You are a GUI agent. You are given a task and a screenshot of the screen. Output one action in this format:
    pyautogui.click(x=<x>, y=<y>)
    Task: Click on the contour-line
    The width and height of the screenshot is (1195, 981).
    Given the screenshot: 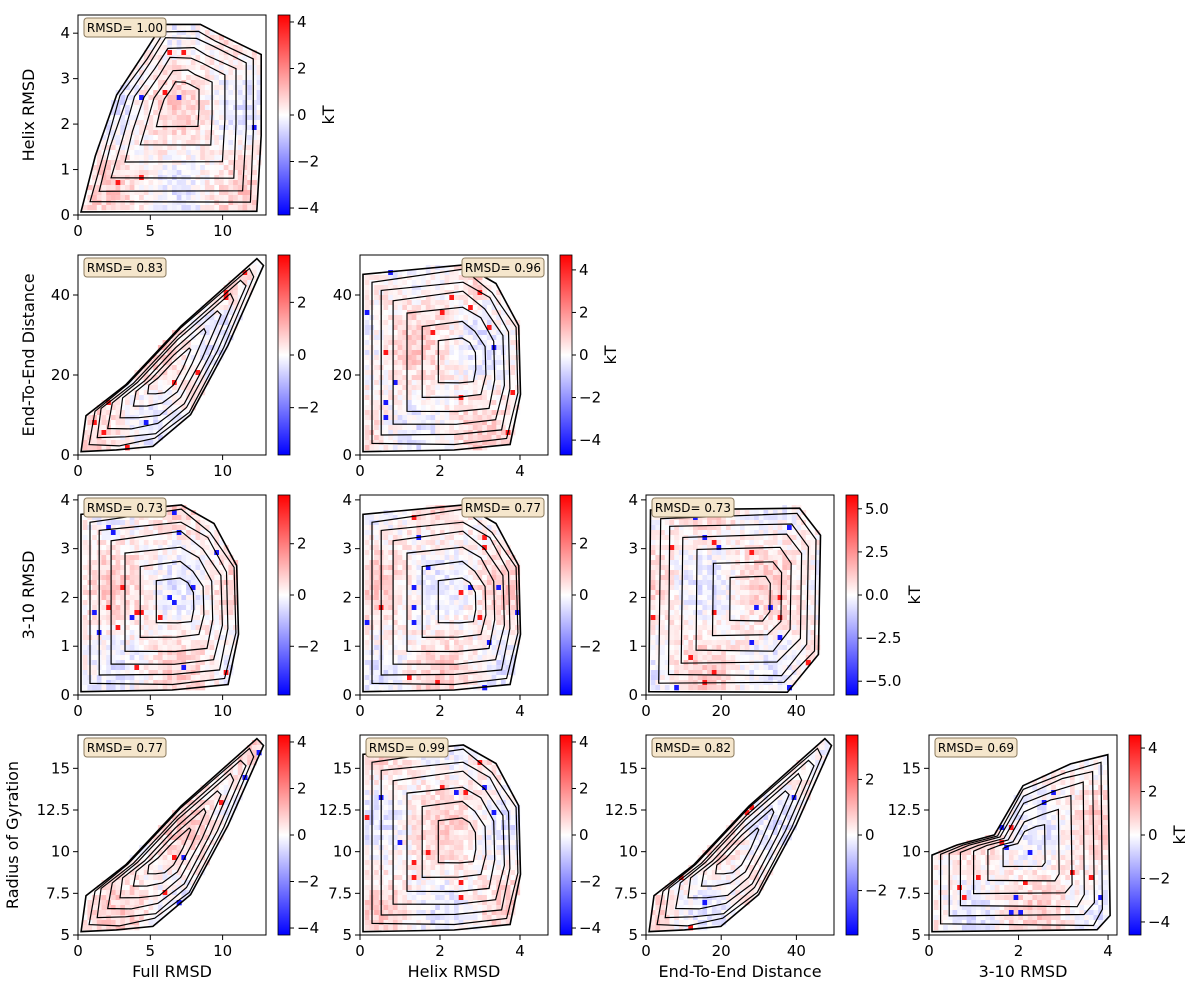 What is the action you would take?
    pyautogui.click(x=171, y=116)
    